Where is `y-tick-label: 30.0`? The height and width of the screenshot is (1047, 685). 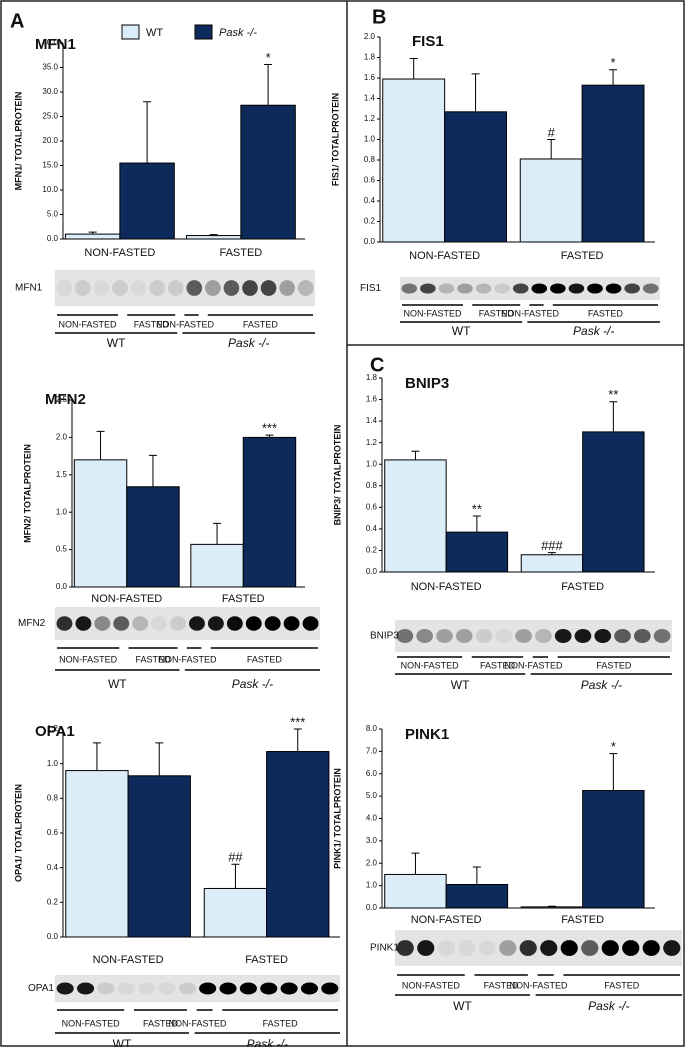 y-tick-label: 30.0 is located at coordinates (50, 91).